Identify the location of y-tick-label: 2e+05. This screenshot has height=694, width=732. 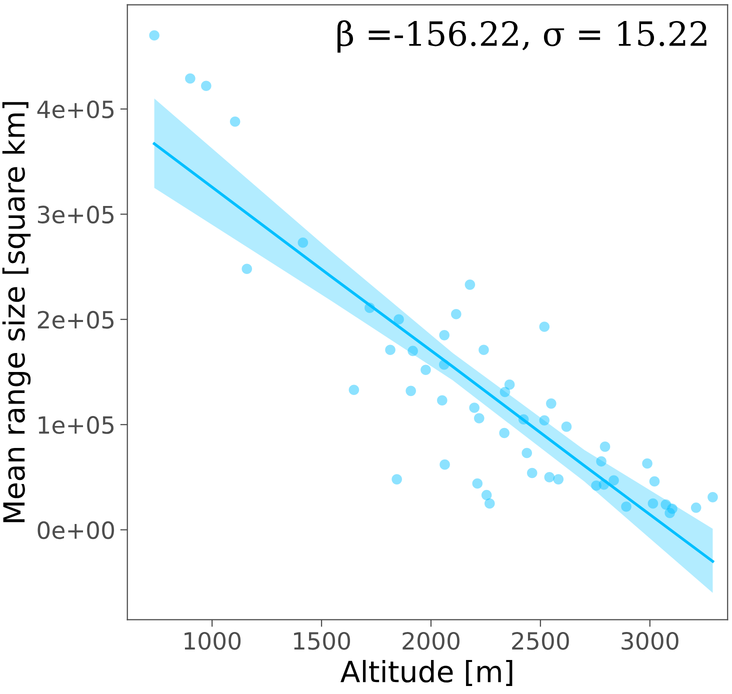
(76, 319).